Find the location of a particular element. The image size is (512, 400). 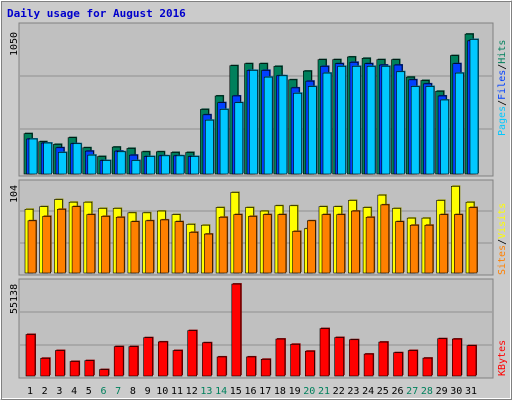

legend-sites-visits: Sites/Visits is located at coordinates (502, 239).